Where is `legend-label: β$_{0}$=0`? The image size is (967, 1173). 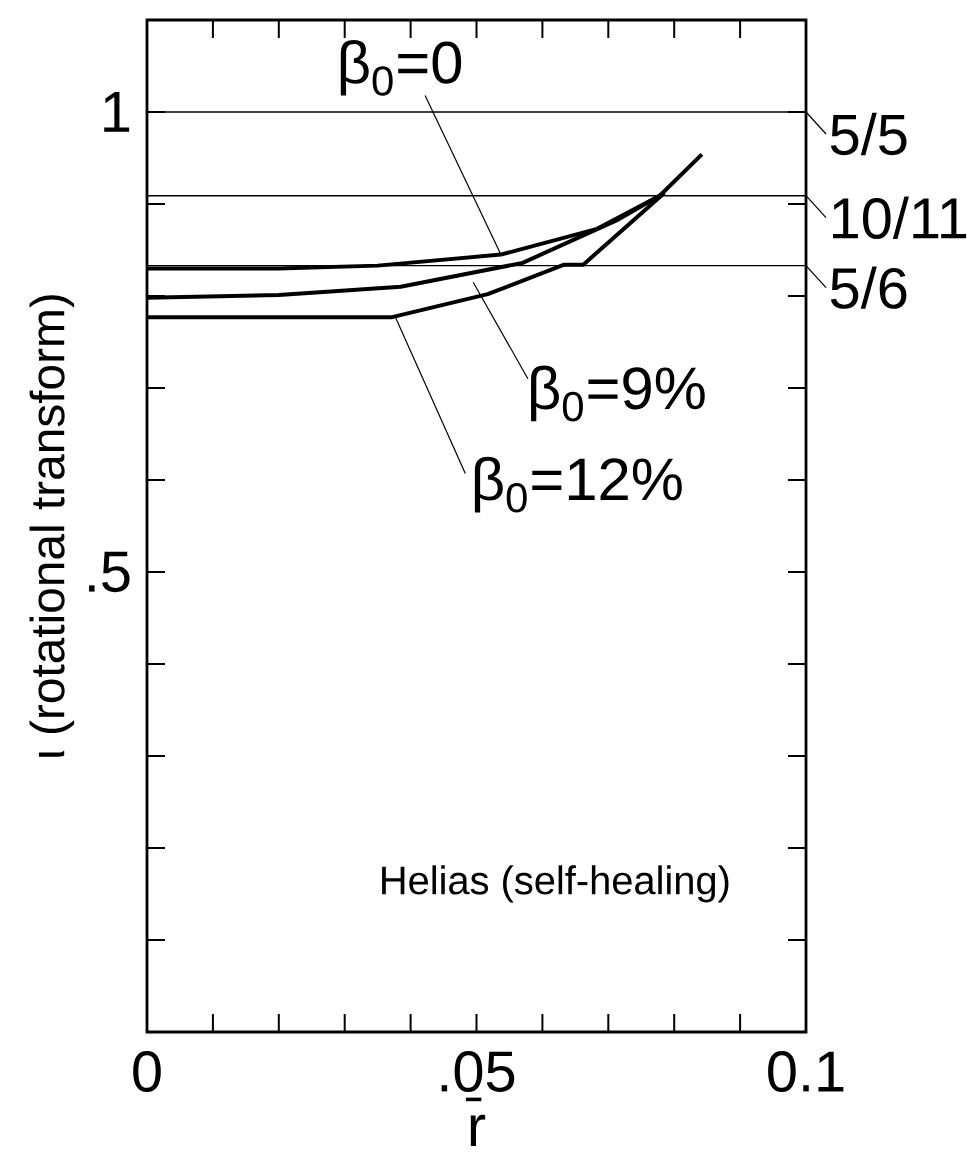 legend-label: β$_{0}$=0 is located at coordinates (401, 67).